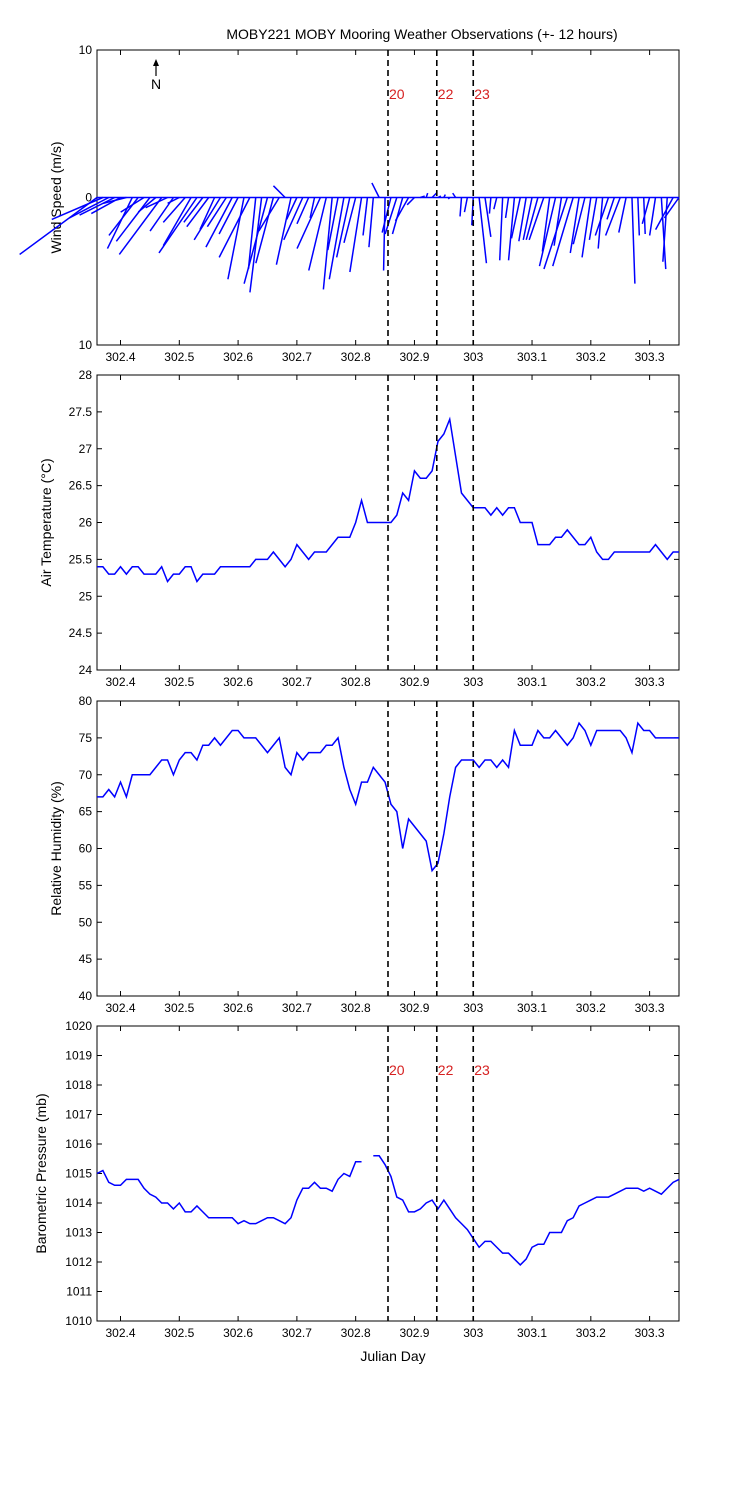 The height and width of the screenshot is (1500, 750). Describe the element at coordinates (78, 1321) in the screenshot. I see `y-tick-label: 1010` at that location.